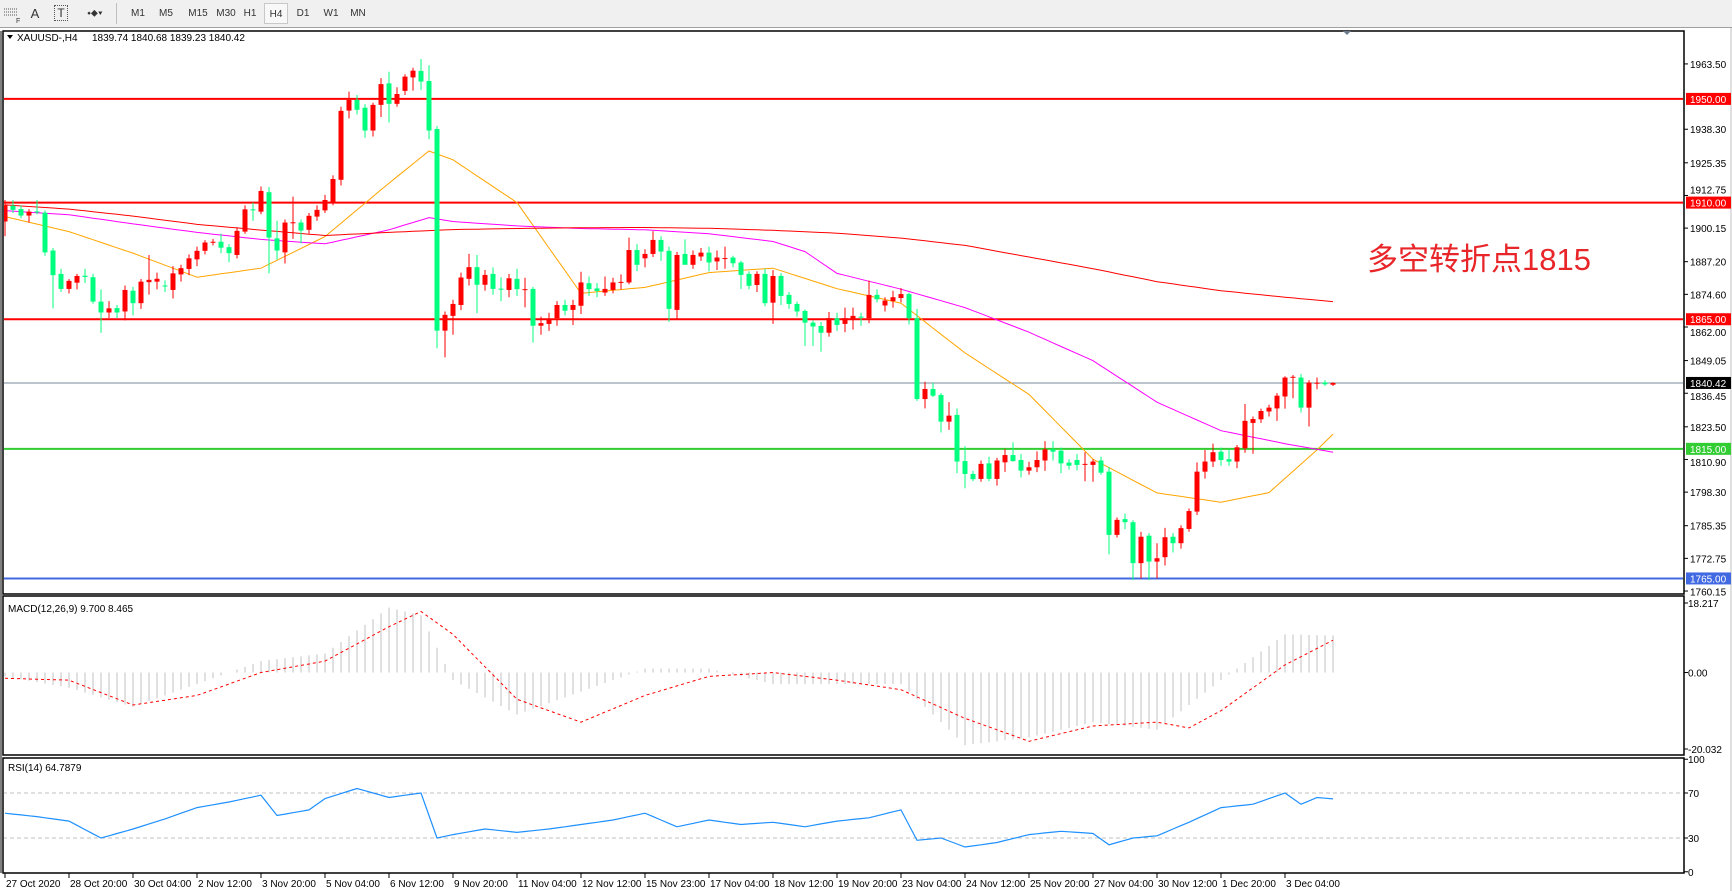  What do you see at coordinates (676, 884) in the screenshot?
I see `time-tick-label: 15 Nov 23:00` at bounding box center [676, 884].